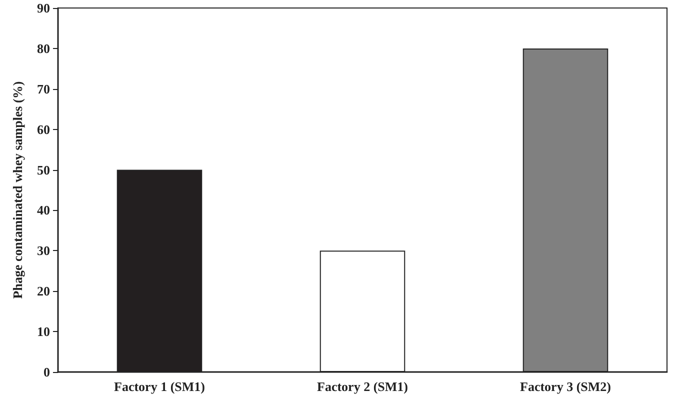  I want to click on y-tick-label: 60, so click(43, 129).